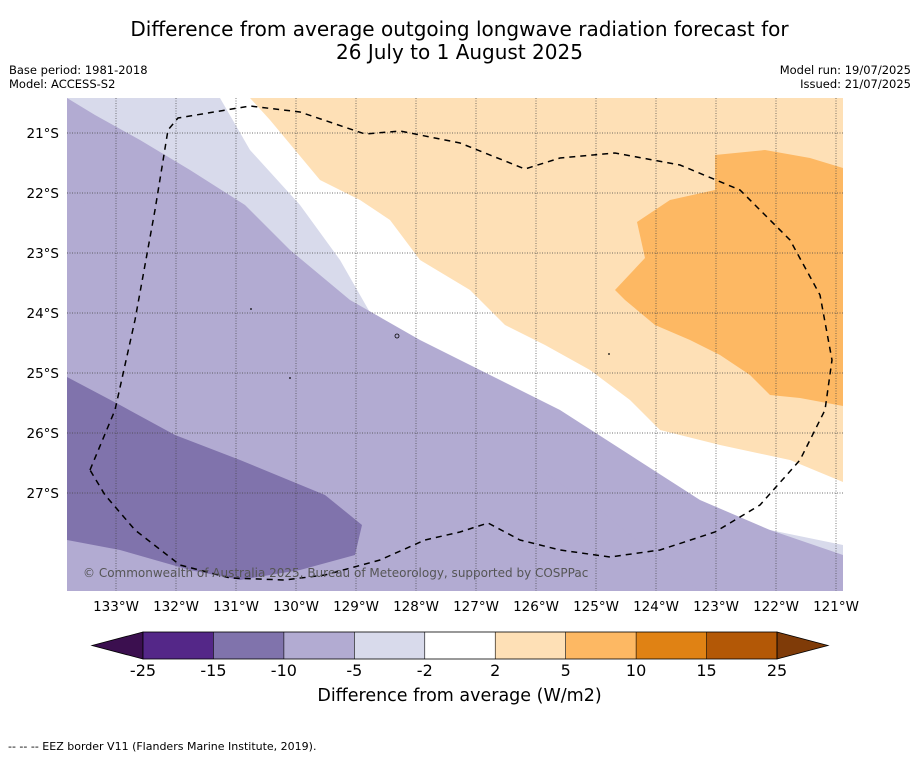  Describe the element at coordinates (117, 645) in the screenshot. I see `colorbar-extend-low` at that location.